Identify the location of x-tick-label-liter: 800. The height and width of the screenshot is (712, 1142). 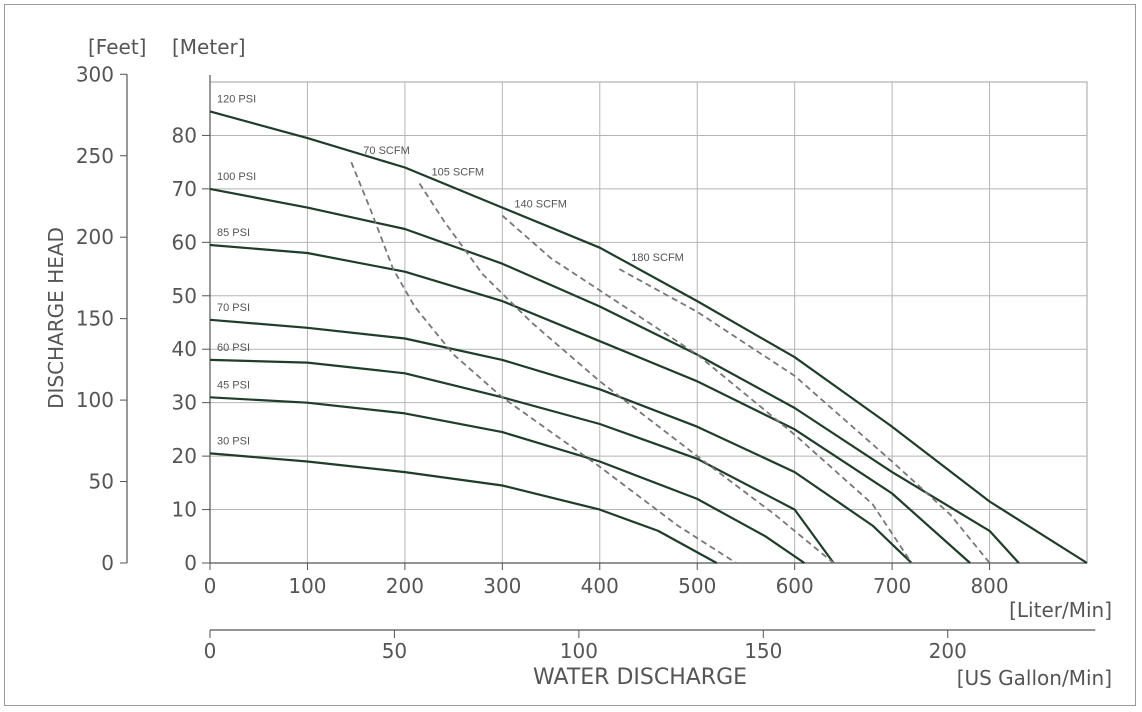
(989, 586).